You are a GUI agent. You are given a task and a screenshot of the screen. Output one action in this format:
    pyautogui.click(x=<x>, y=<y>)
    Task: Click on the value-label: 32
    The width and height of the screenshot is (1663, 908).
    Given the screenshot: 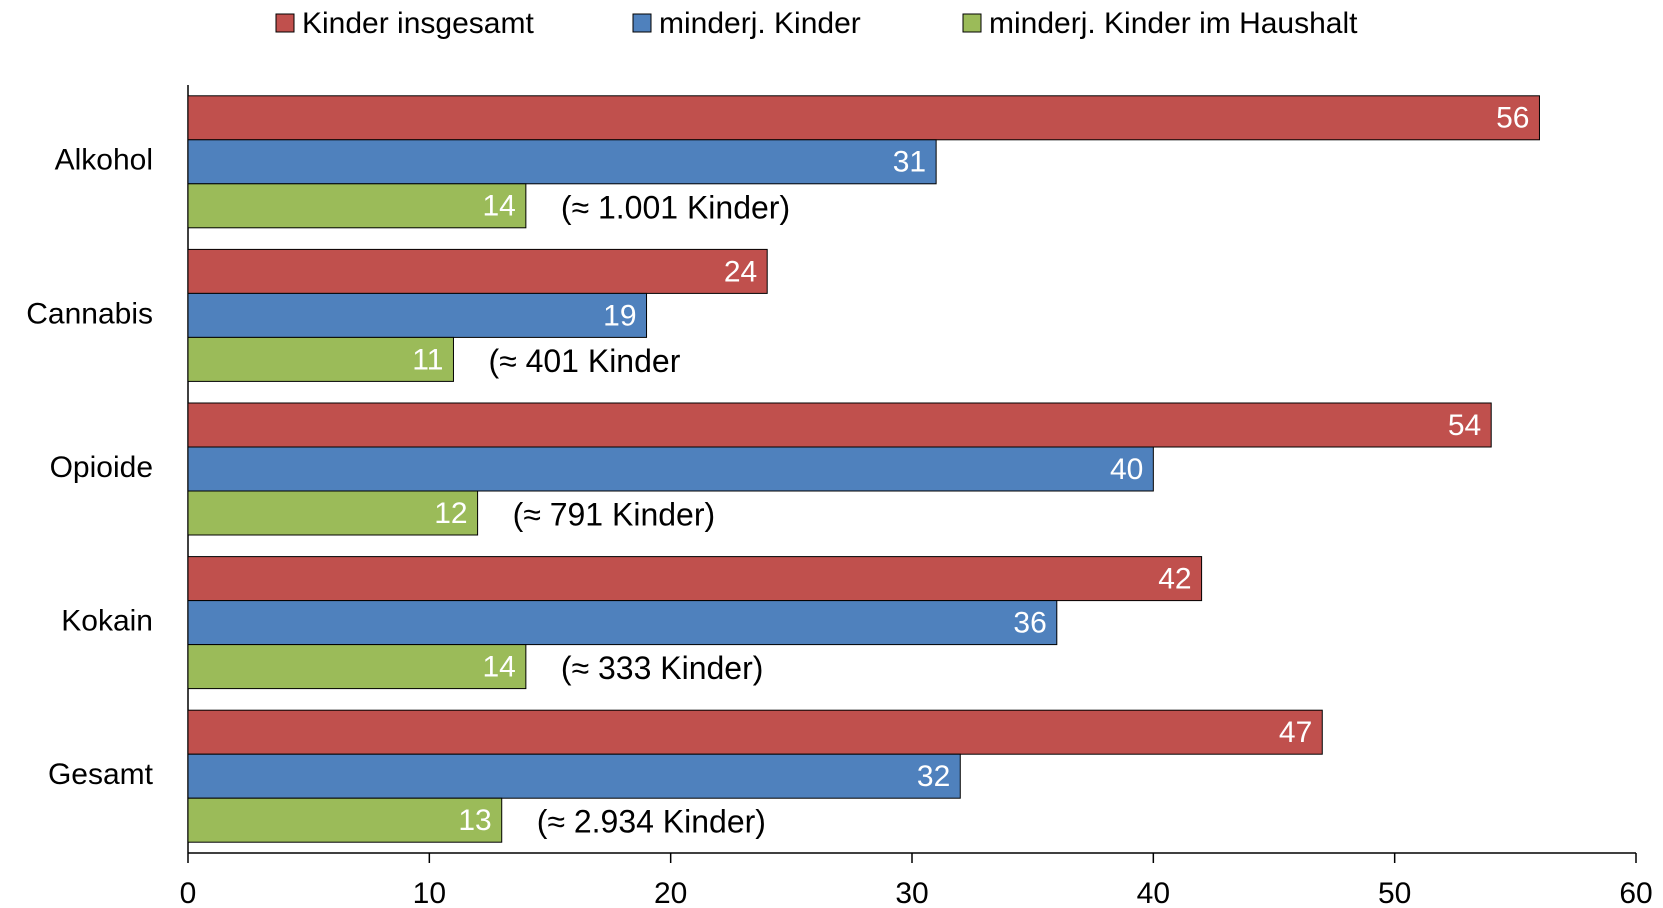 What is the action you would take?
    pyautogui.click(x=933, y=776)
    